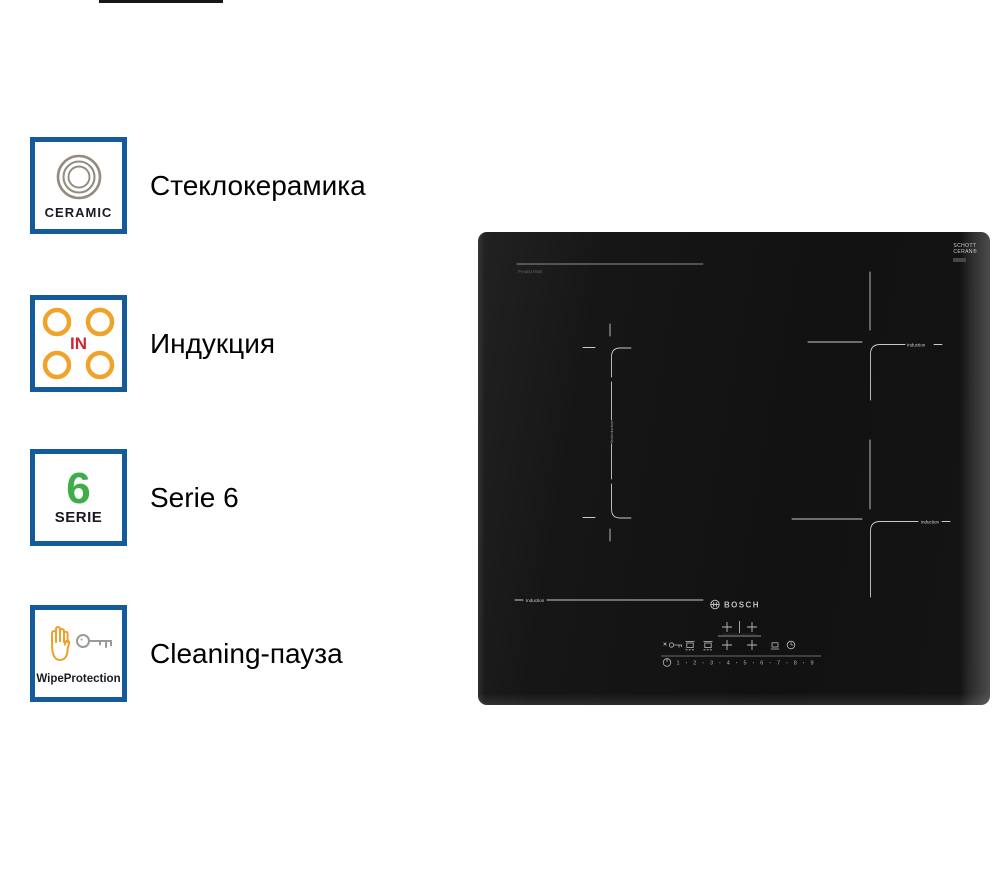  I want to click on slider-level: 7, so click(778, 664).